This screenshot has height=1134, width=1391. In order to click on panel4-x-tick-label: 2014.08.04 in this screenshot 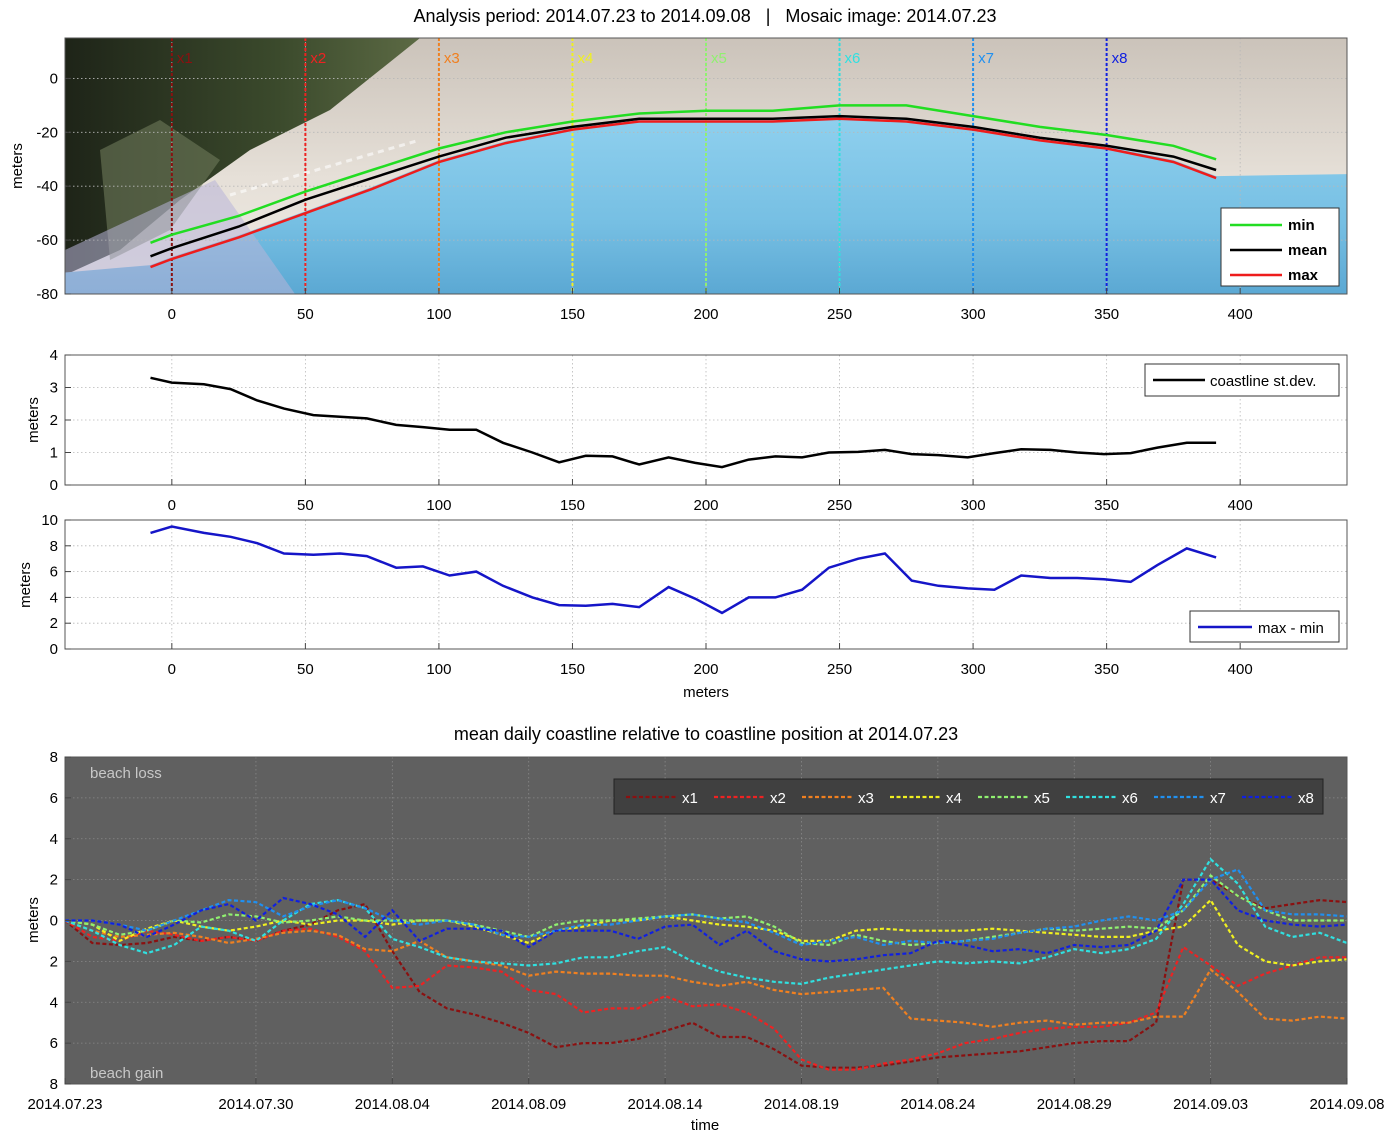, I will do `click(392, 1104)`.